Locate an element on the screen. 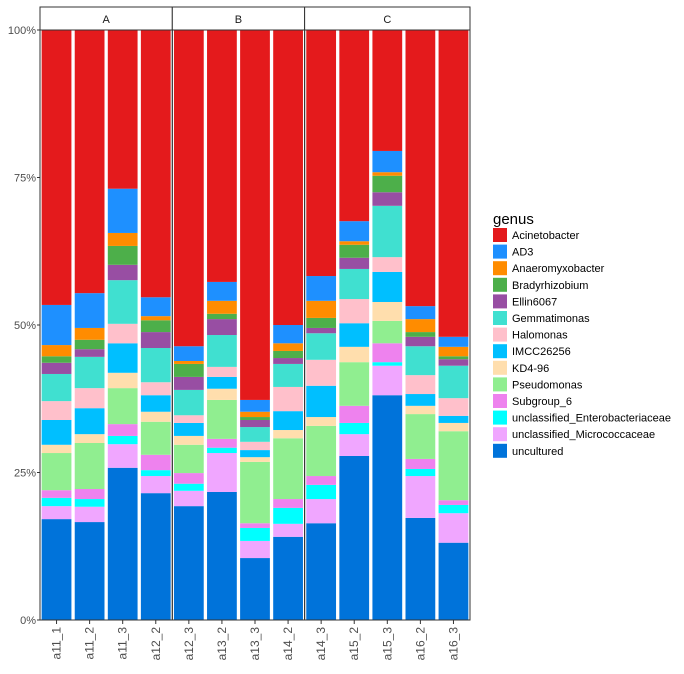  x-tick-label: a14_3 is located at coordinates (321, 644).